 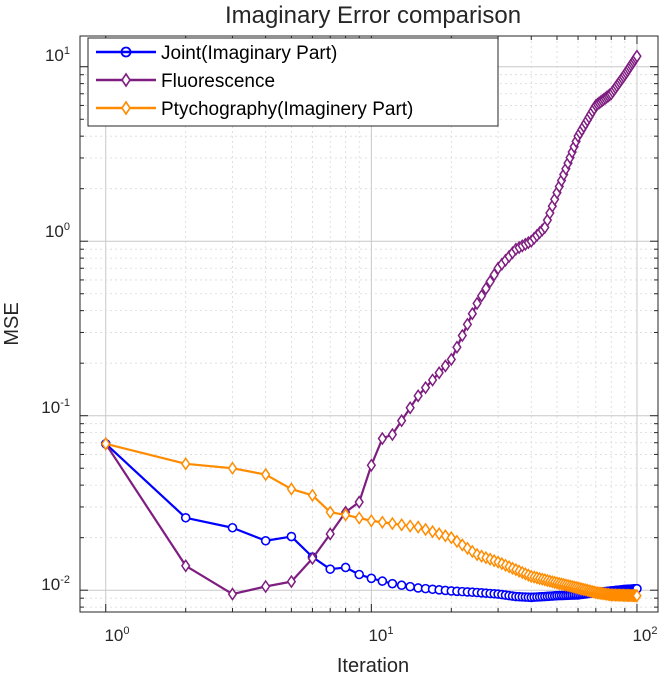 I want to click on legend-item-joint: Joint(Imaginary Part), so click(x=216, y=53).